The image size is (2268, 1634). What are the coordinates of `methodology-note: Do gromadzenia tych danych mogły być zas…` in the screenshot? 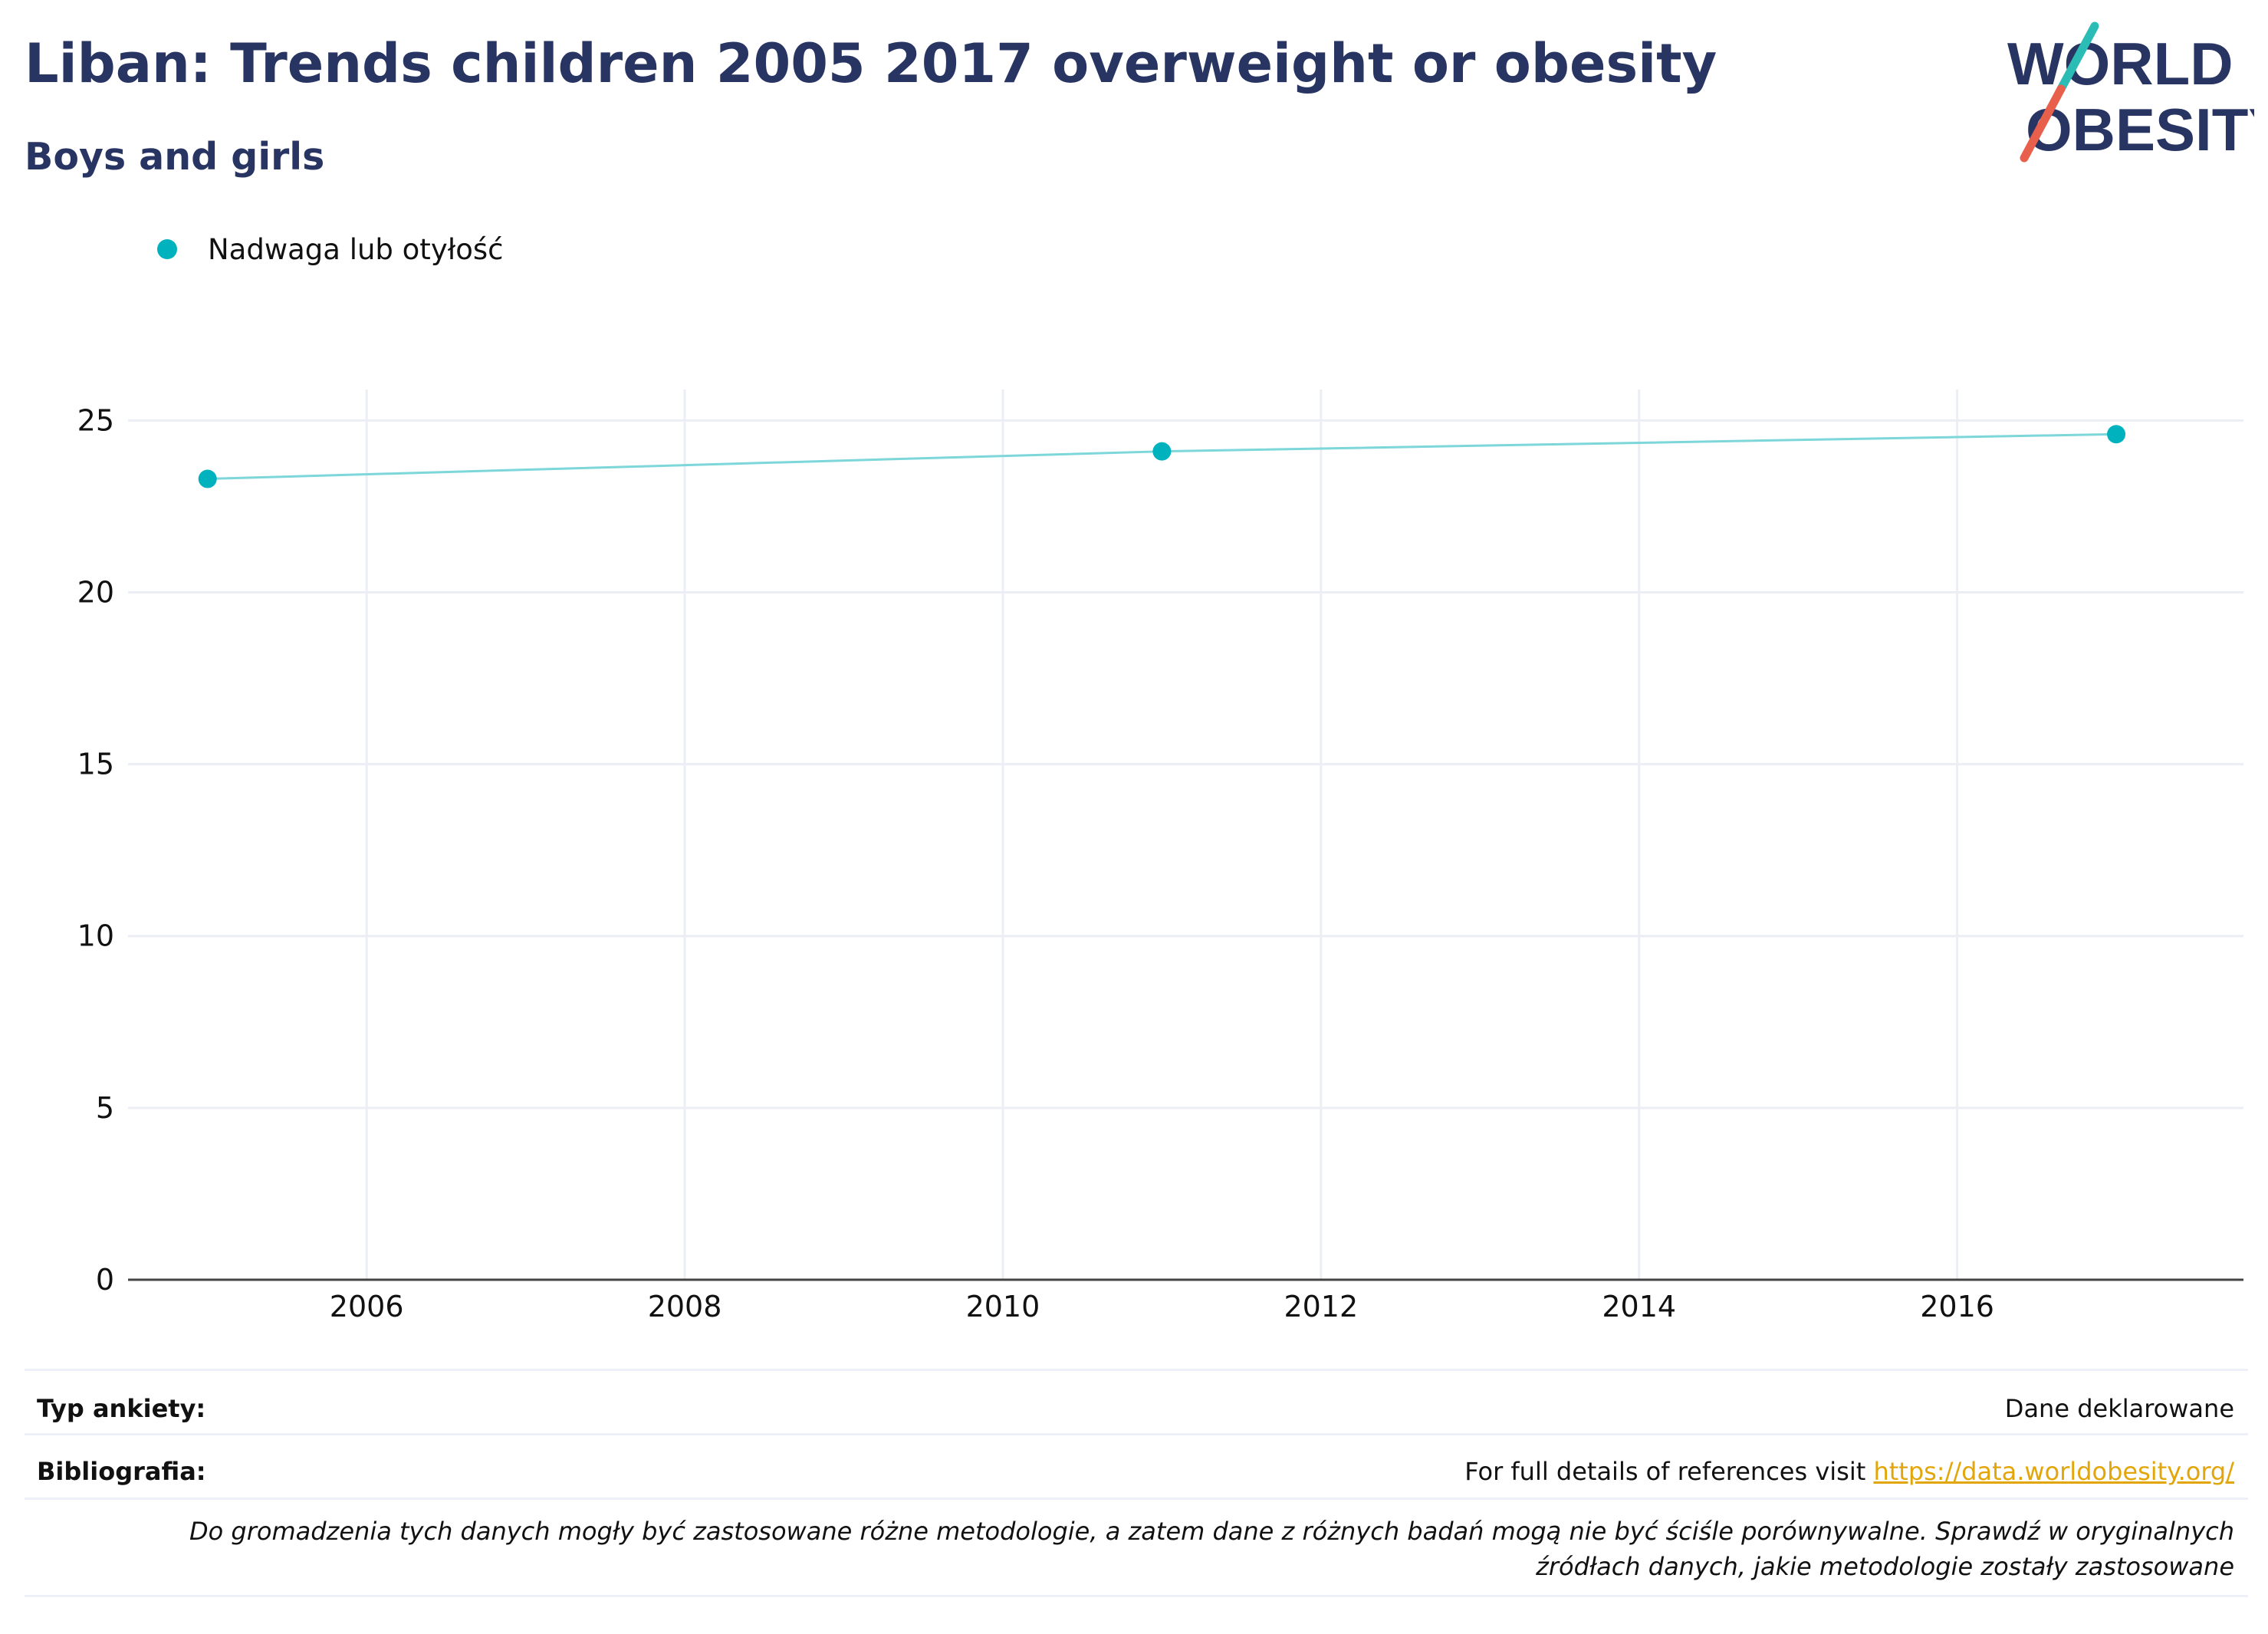 It's located at (1211, 1549).